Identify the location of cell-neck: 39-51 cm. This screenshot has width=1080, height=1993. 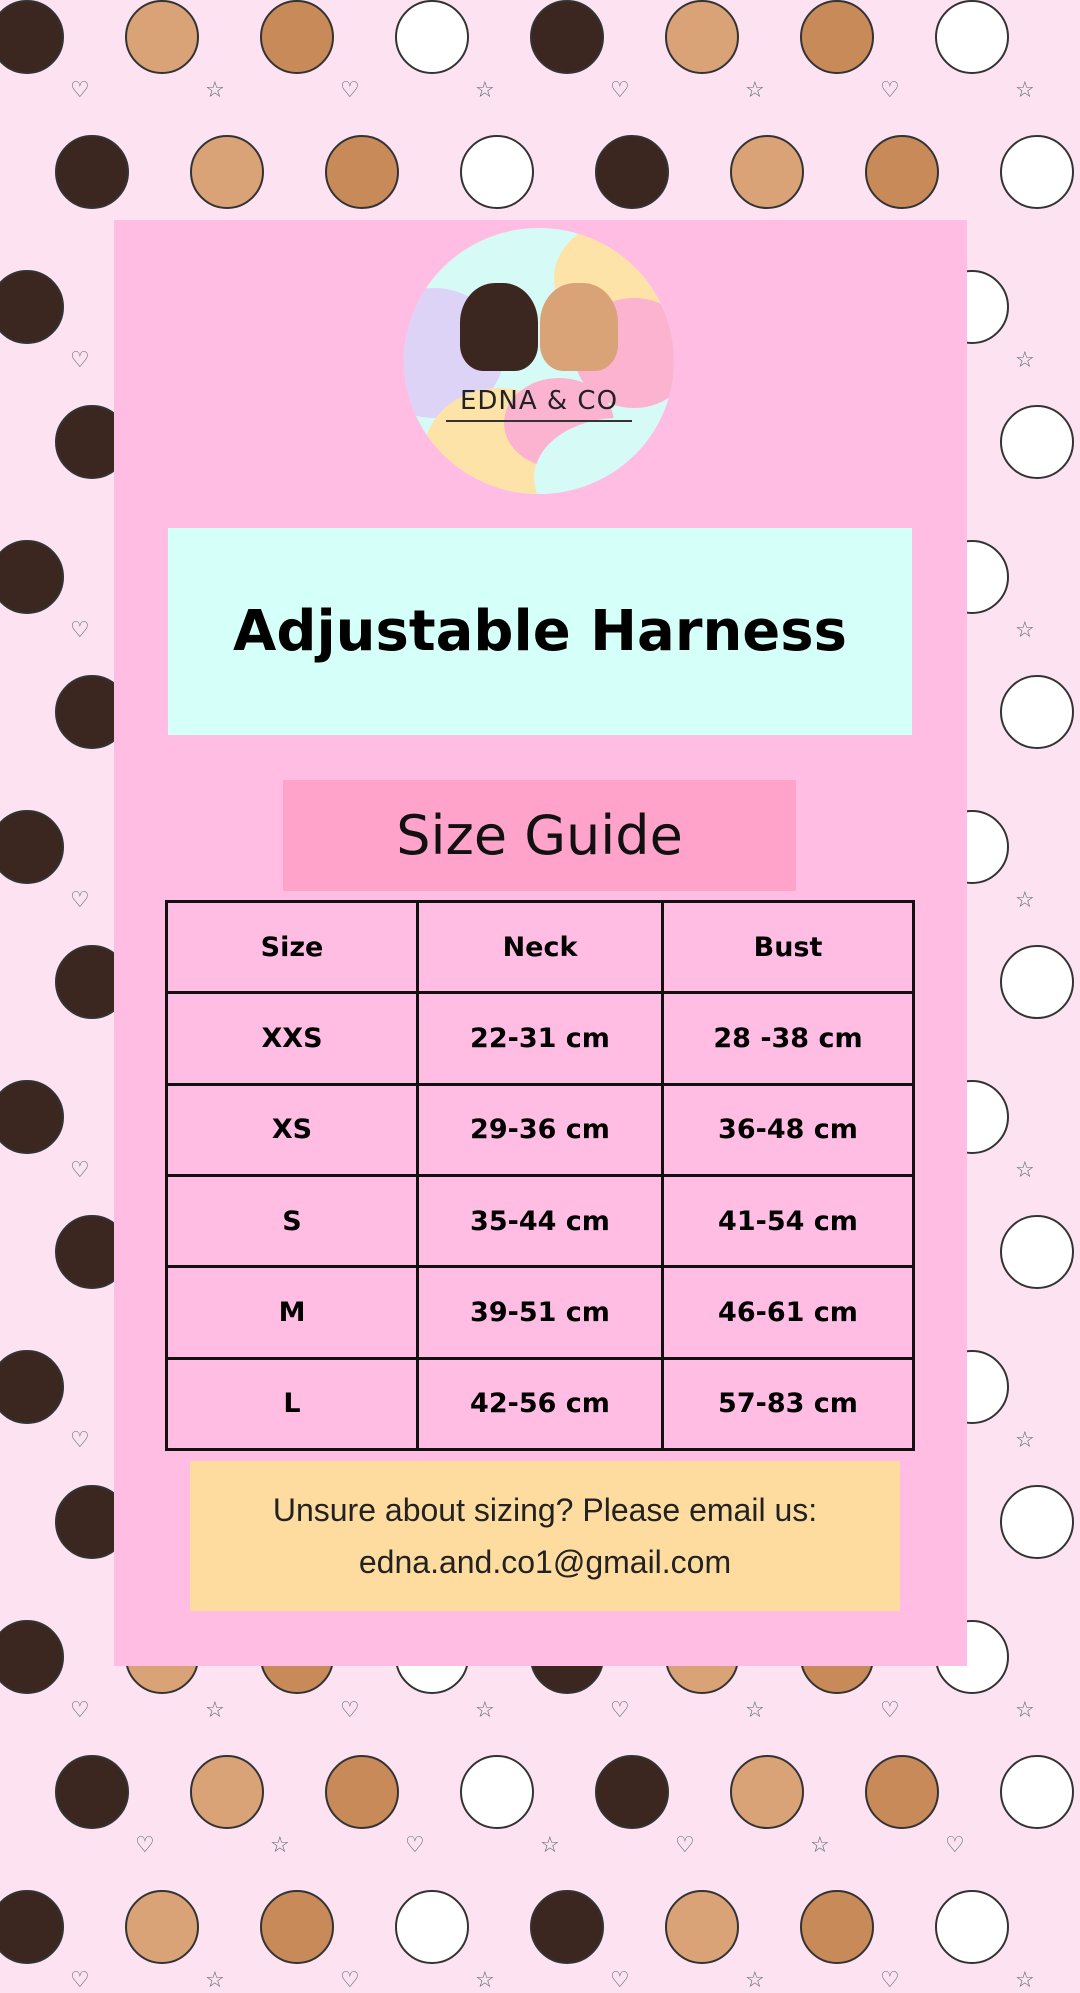
(540, 1312).